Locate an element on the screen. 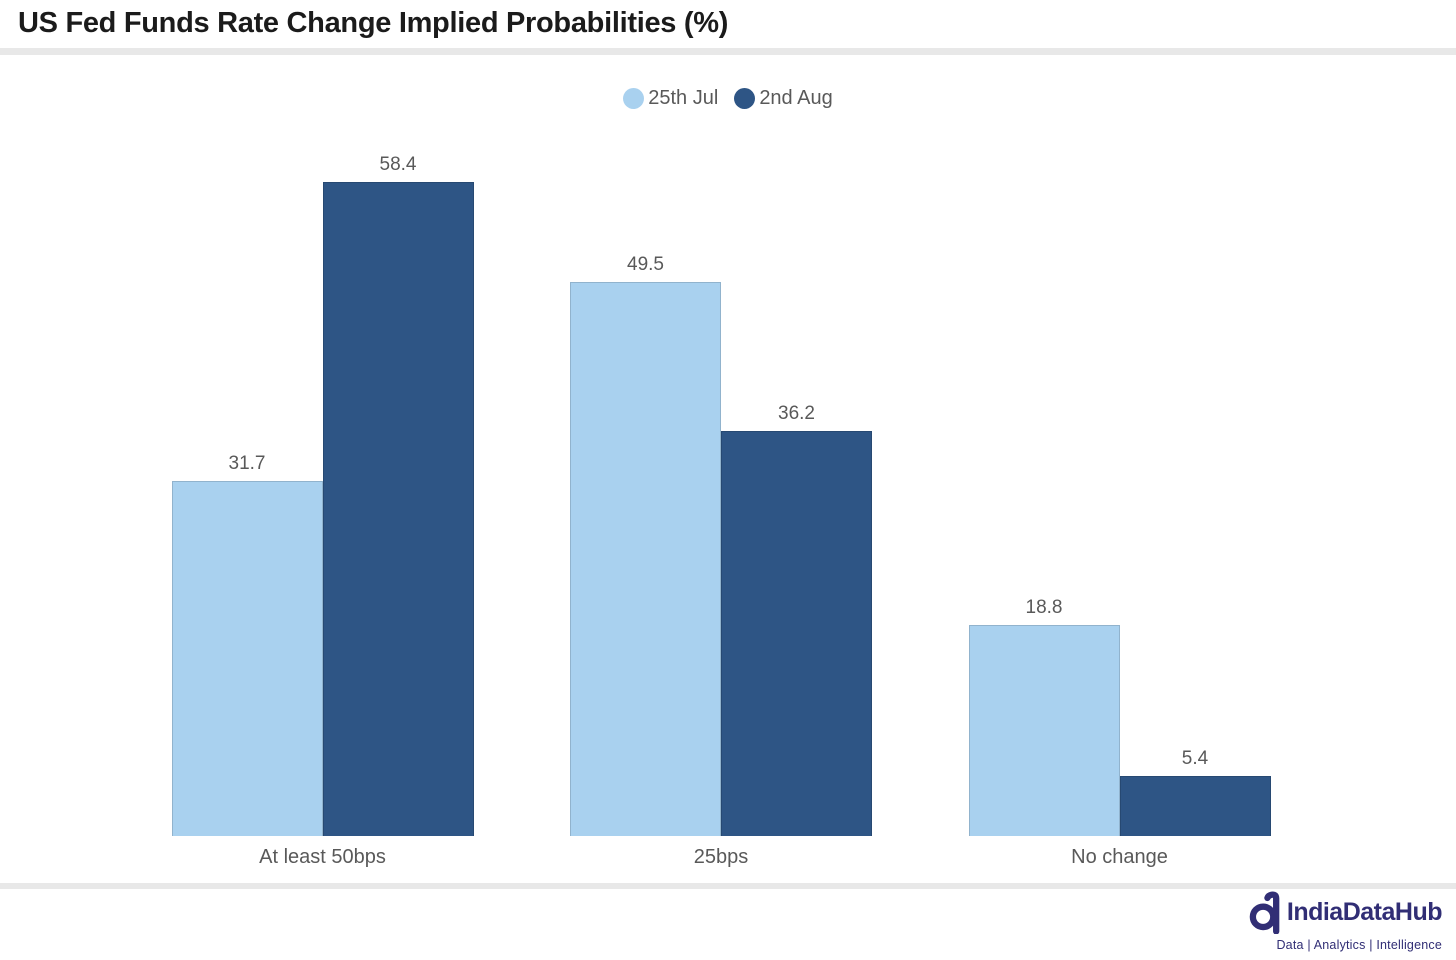 This screenshot has width=1456, height=960. category-label-25bps: 25bps is located at coordinates (721, 857).